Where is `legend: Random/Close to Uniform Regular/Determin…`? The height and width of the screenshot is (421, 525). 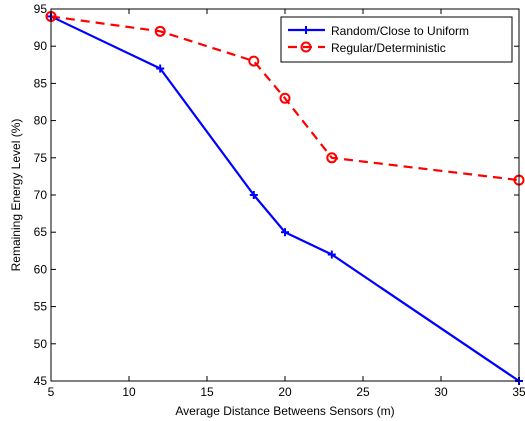
legend: Random/Close to Uniform Regular/Determin… is located at coordinates (396, 39).